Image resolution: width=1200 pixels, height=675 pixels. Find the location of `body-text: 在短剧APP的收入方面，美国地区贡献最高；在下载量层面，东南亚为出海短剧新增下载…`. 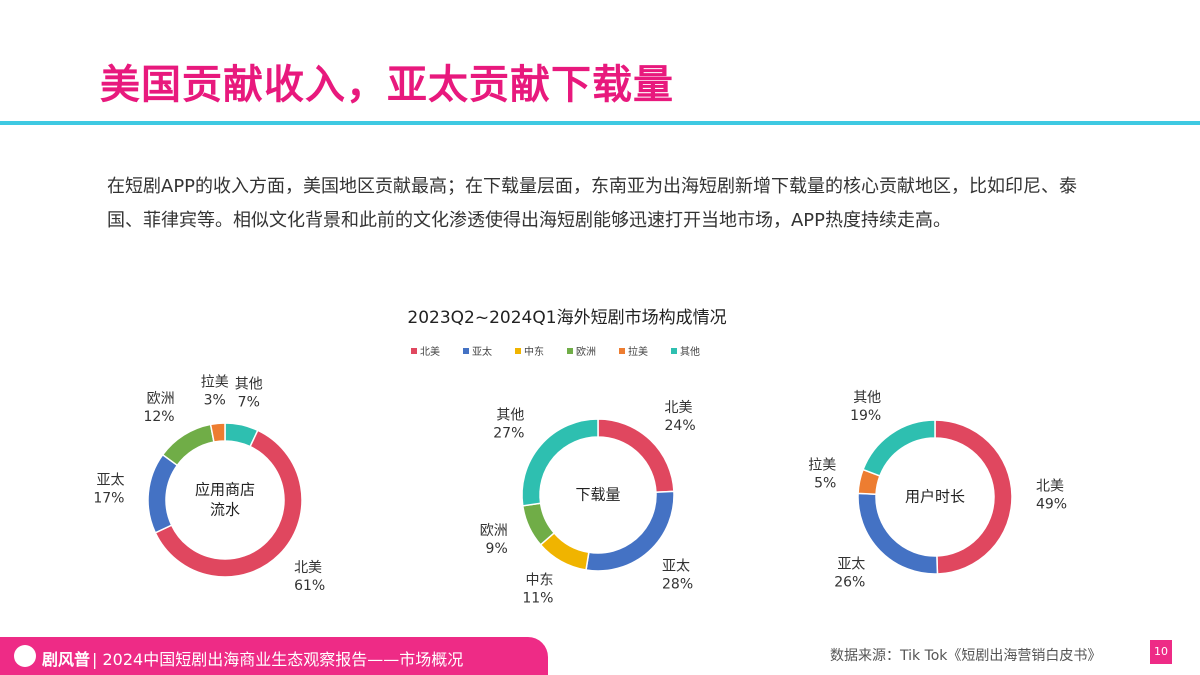

body-text: 在短剧APP的收入方面，美国地区贡献最高；在下载量层面，东南亚为出海短剧新增下载… is located at coordinates (592, 203).